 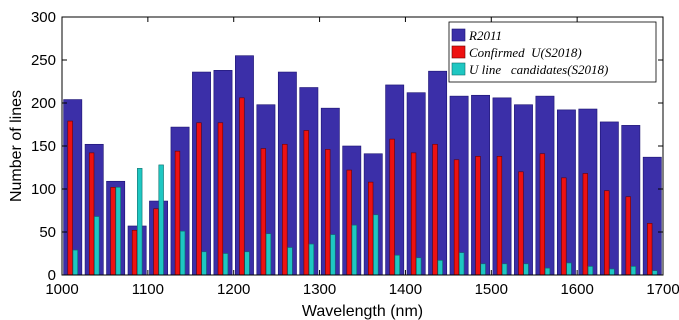 What do you see at coordinates (148, 289) in the screenshot?
I see `x-tick-label: 1100` at bounding box center [148, 289].